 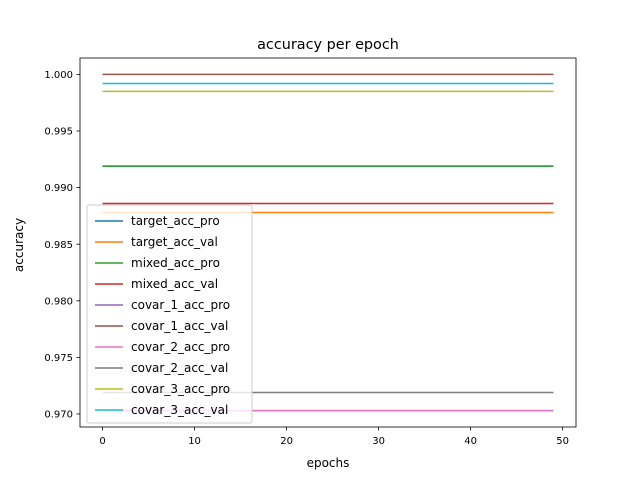 What do you see at coordinates (102, 441) in the screenshot?
I see `x-tick-label: 0` at bounding box center [102, 441].